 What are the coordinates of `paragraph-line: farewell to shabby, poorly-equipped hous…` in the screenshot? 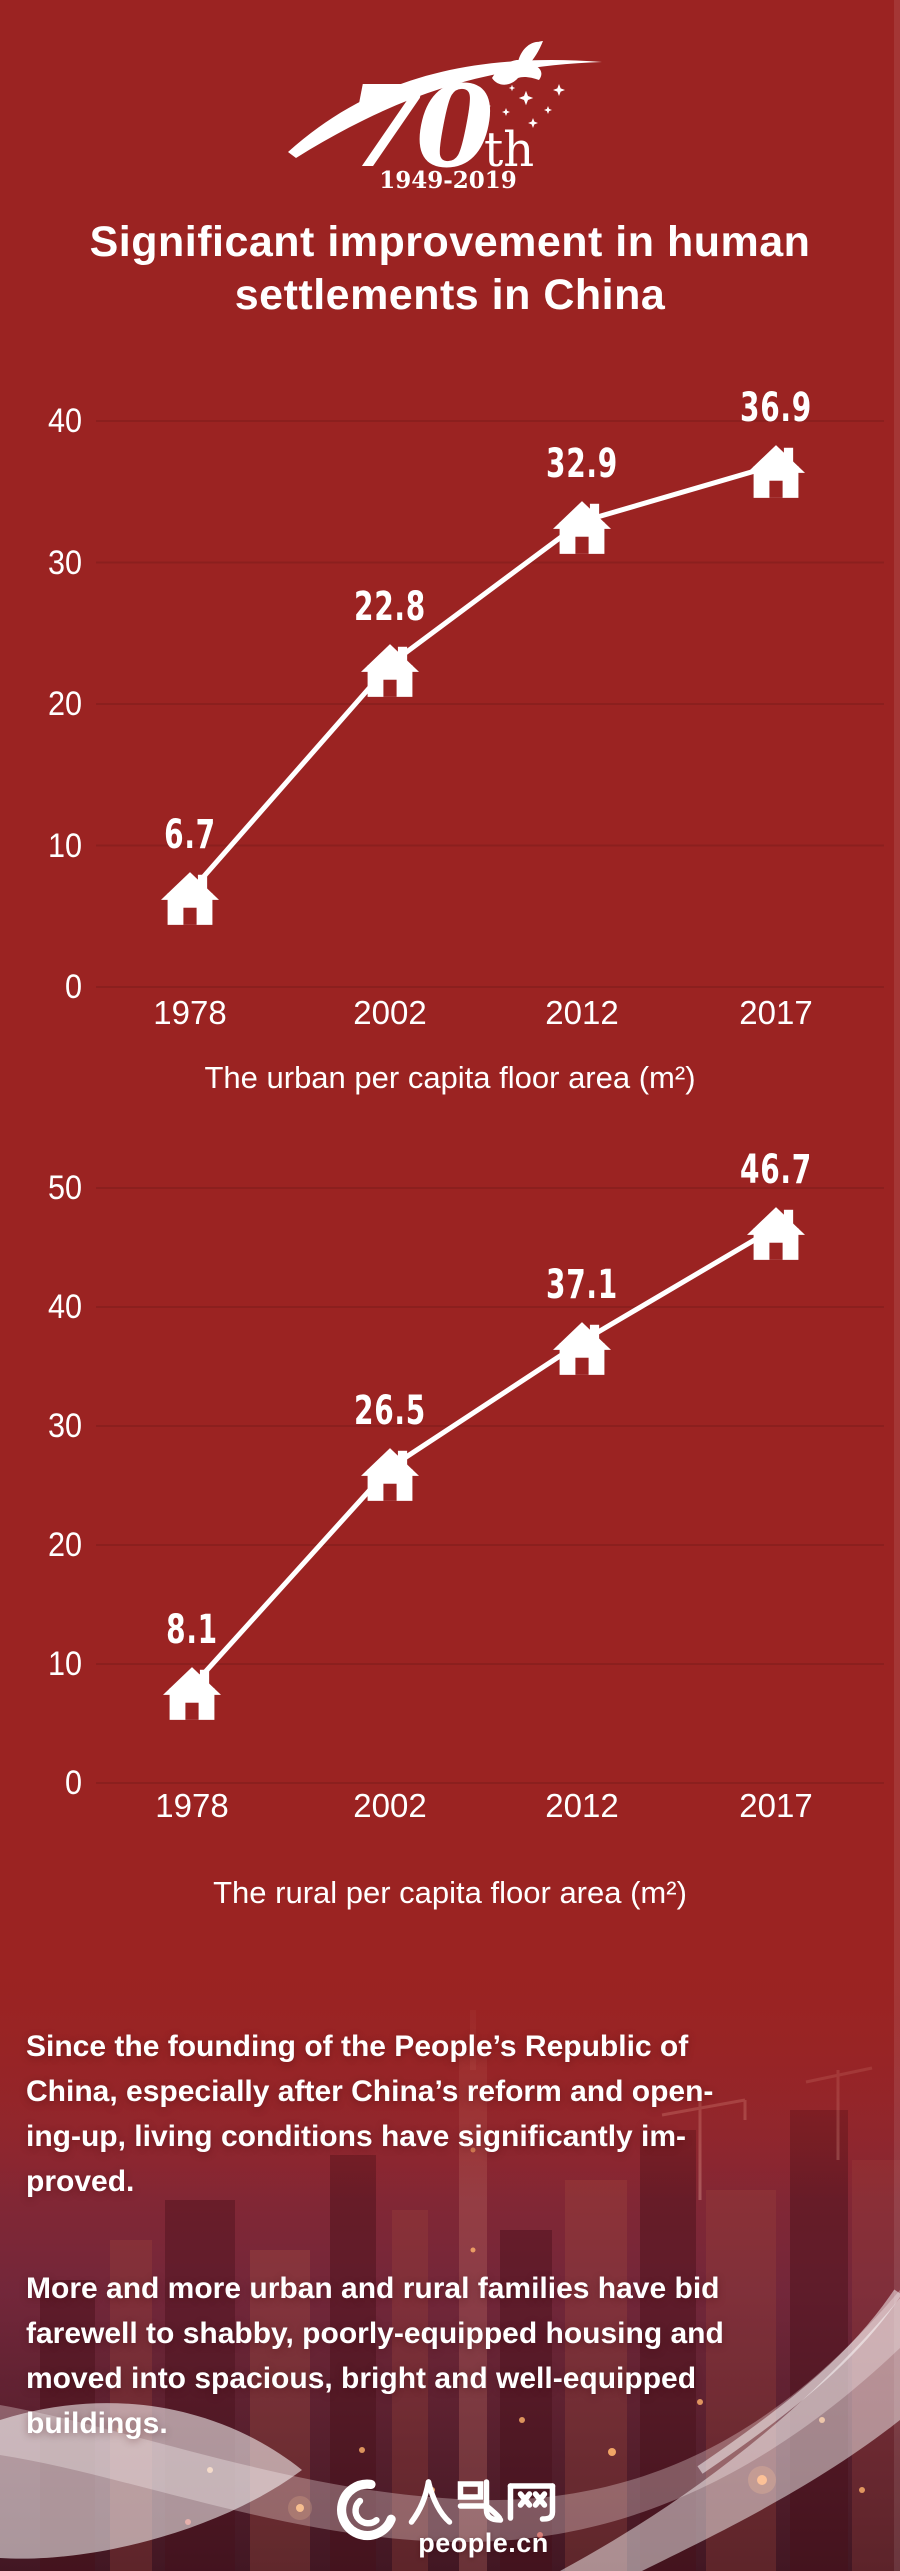 It's located at (375, 2333).